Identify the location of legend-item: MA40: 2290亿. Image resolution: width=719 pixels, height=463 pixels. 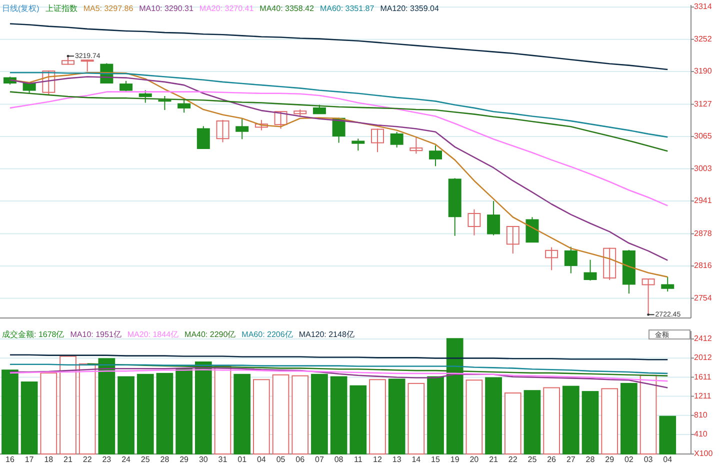
(210, 335).